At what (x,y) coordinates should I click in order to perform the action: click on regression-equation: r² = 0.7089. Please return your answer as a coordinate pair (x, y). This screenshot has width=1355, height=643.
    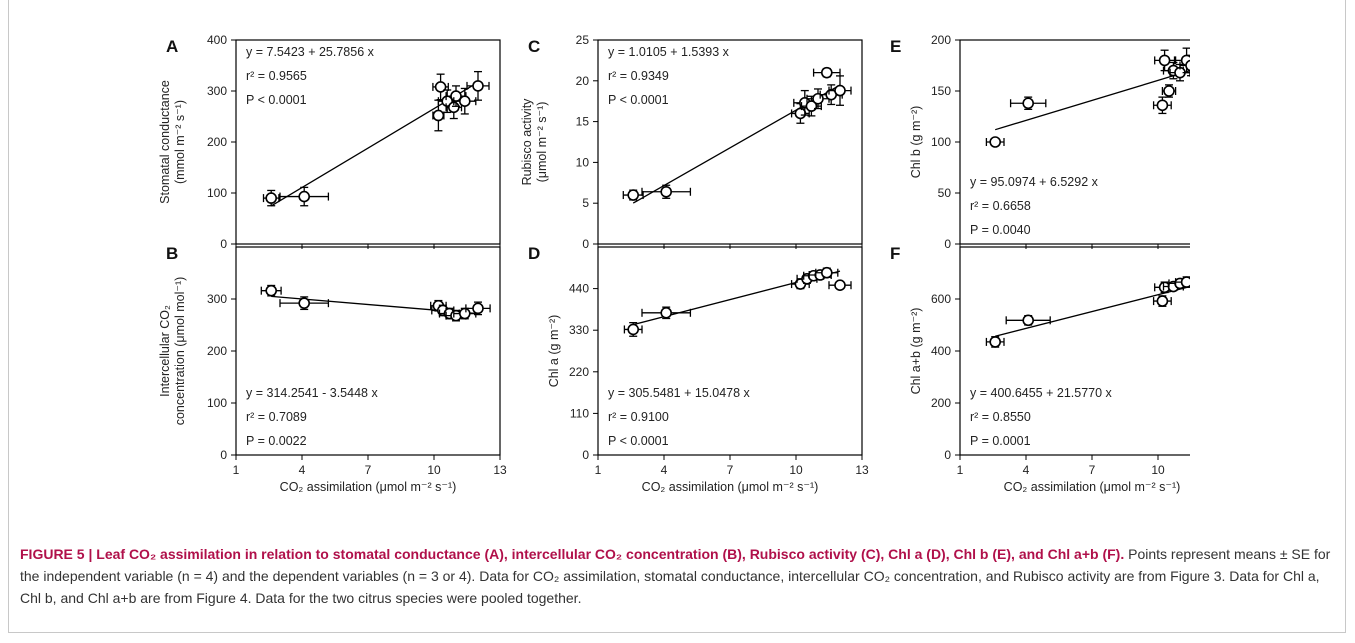
    Looking at the image, I should click on (276, 417).